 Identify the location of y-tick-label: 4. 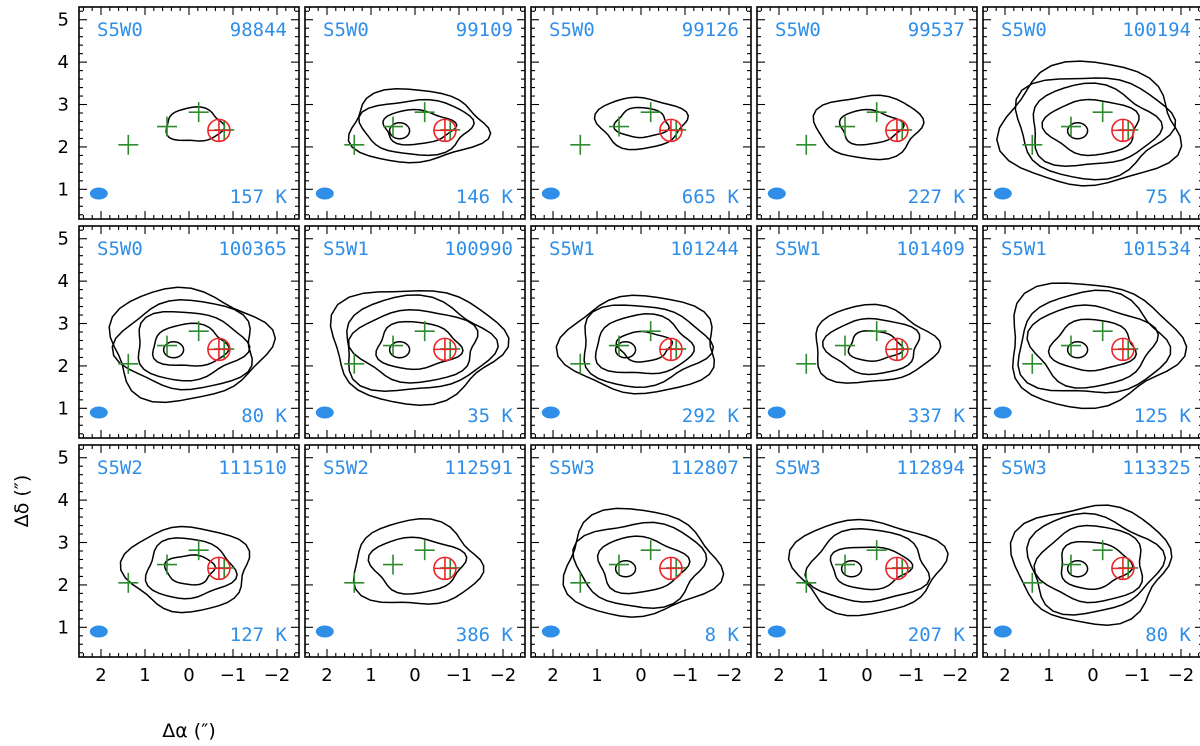
(63, 62).